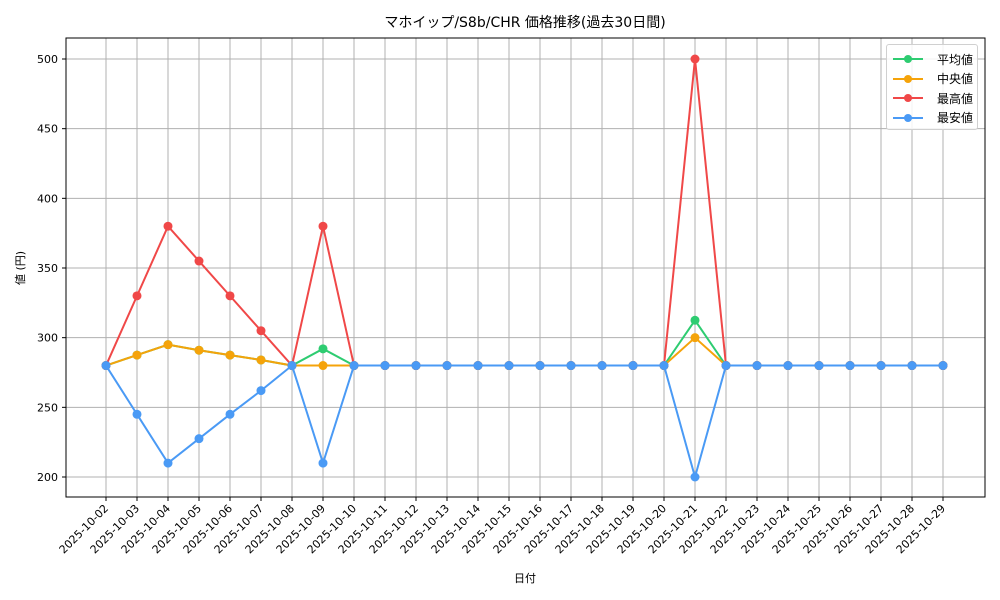 This screenshot has height=600, width=1000. I want to click on x-axis-label: 日付, so click(525, 578).